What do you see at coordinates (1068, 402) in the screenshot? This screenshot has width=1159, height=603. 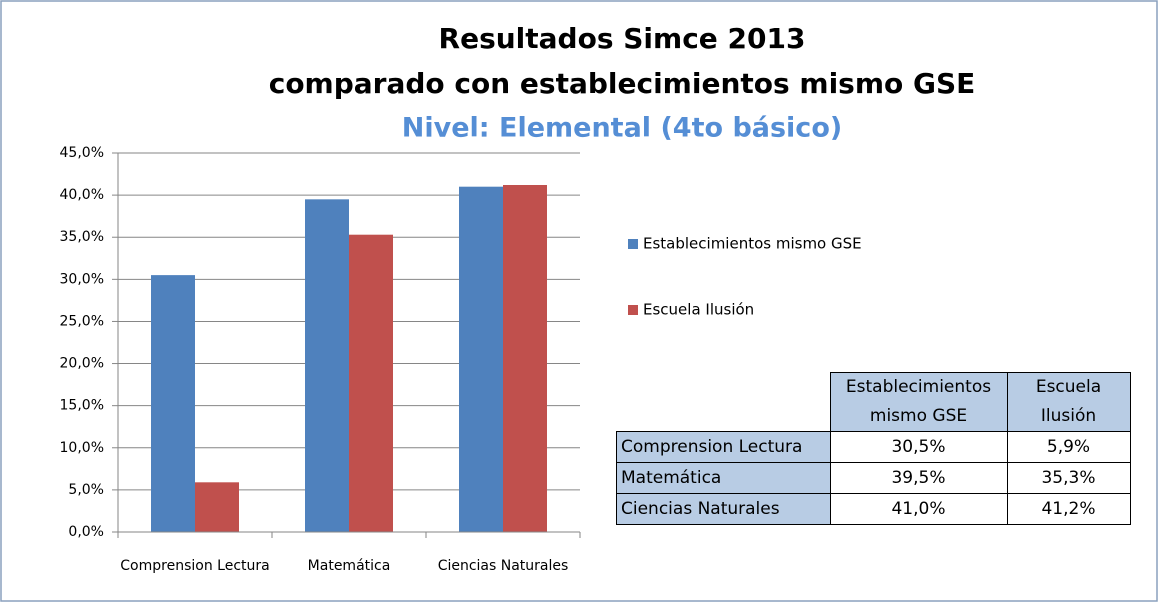 I see `table-header: Escuela Ilusión` at bounding box center [1068, 402].